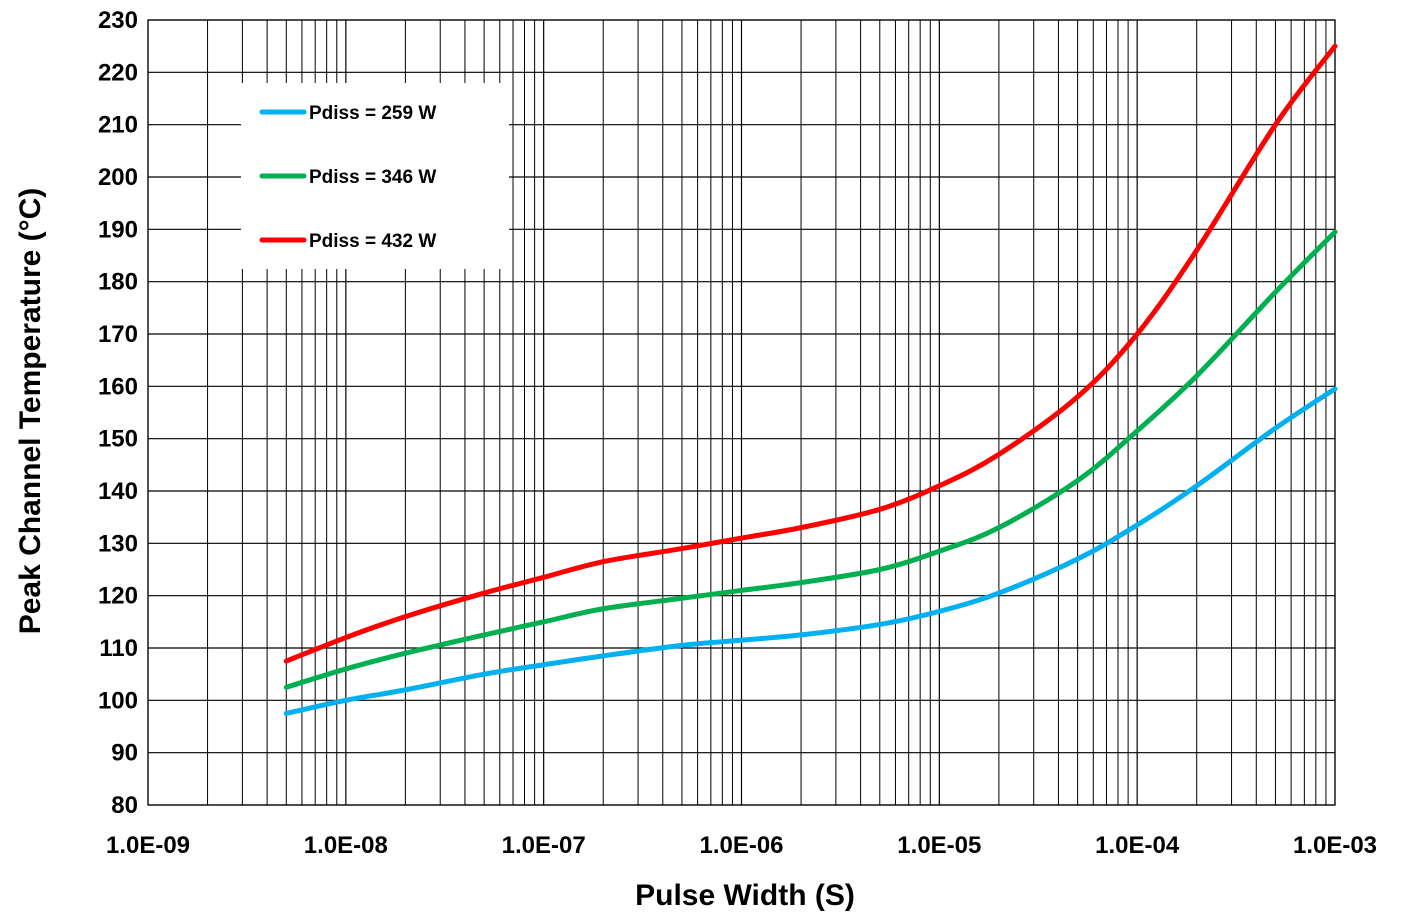 This screenshot has height=917, width=1413. What do you see at coordinates (118, 700) in the screenshot?
I see `y-tick-label: 100` at bounding box center [118, 700].